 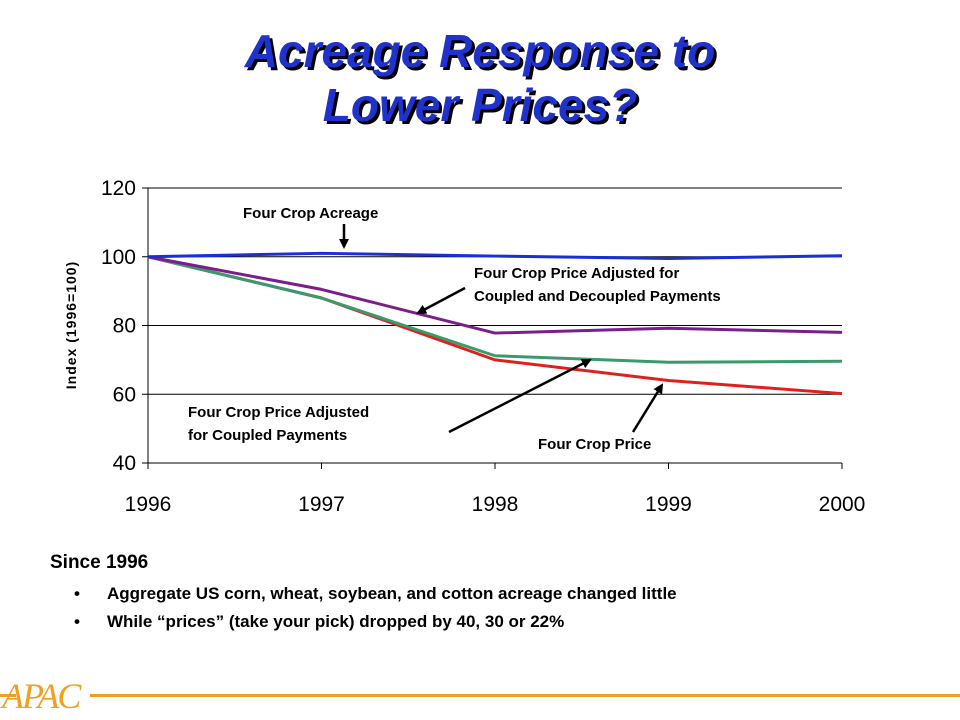 I want to click on footer-rule, so click(x=525, y=695).